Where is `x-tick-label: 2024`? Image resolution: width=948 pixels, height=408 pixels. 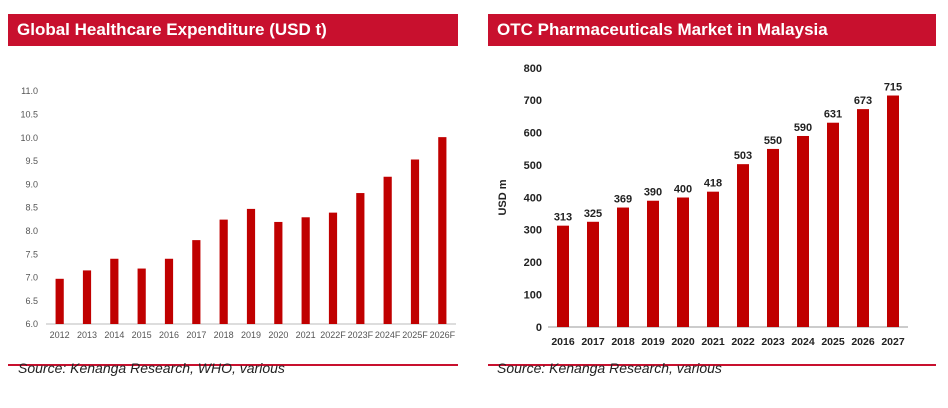 x-tick-label: 2024 is located at coordinates (803, 342).